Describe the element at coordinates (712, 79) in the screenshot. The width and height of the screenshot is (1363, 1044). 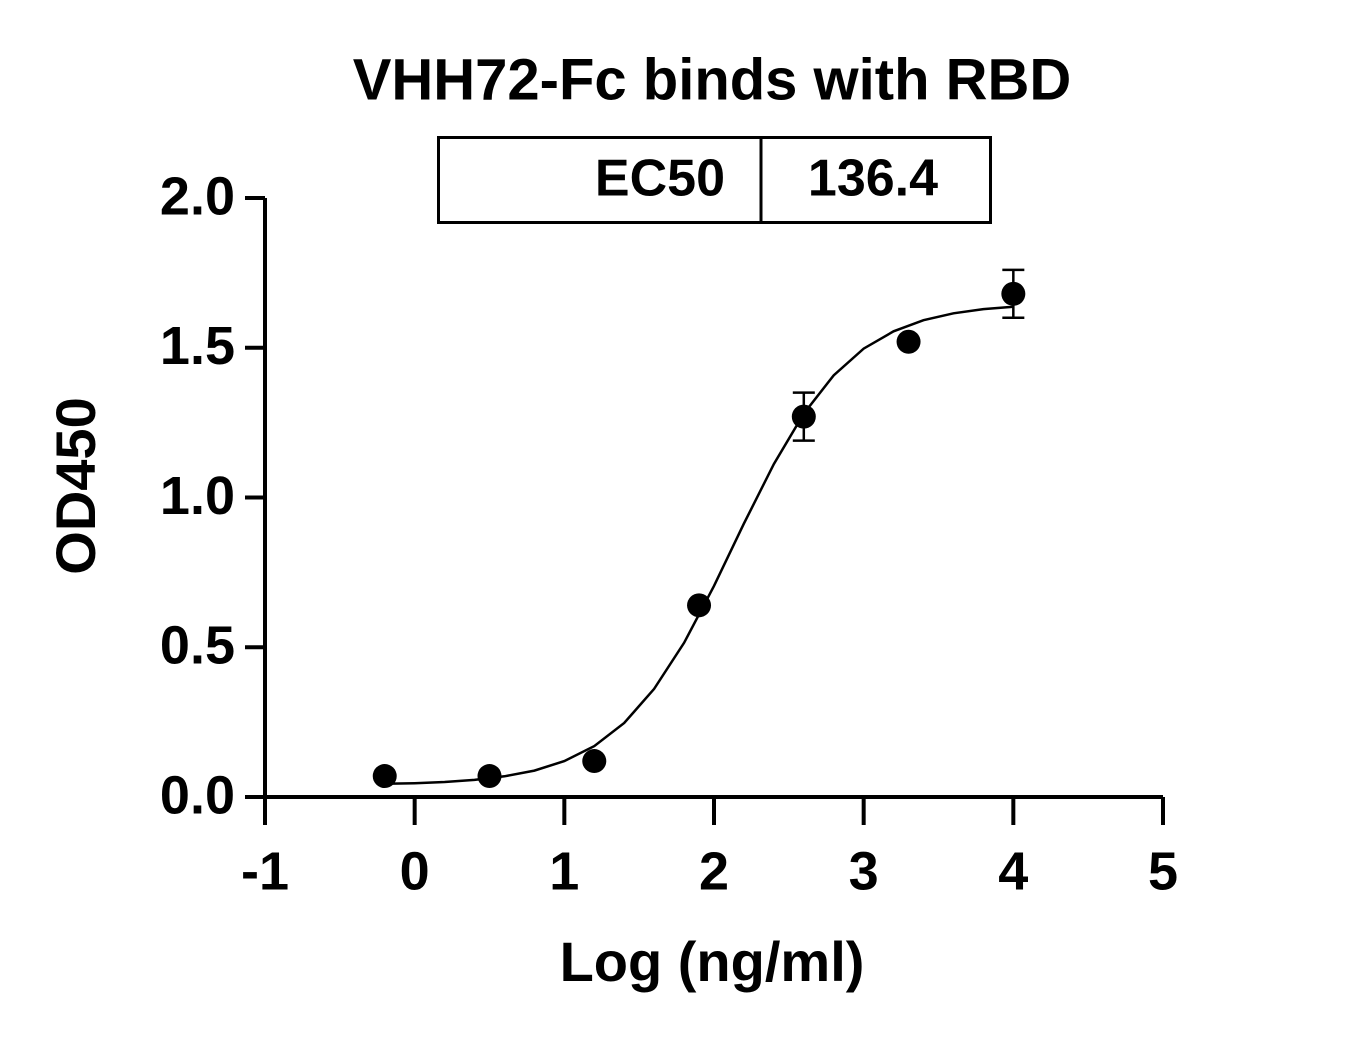
I see `chart-title: VHH72-Fc binds with RBD` at that location.